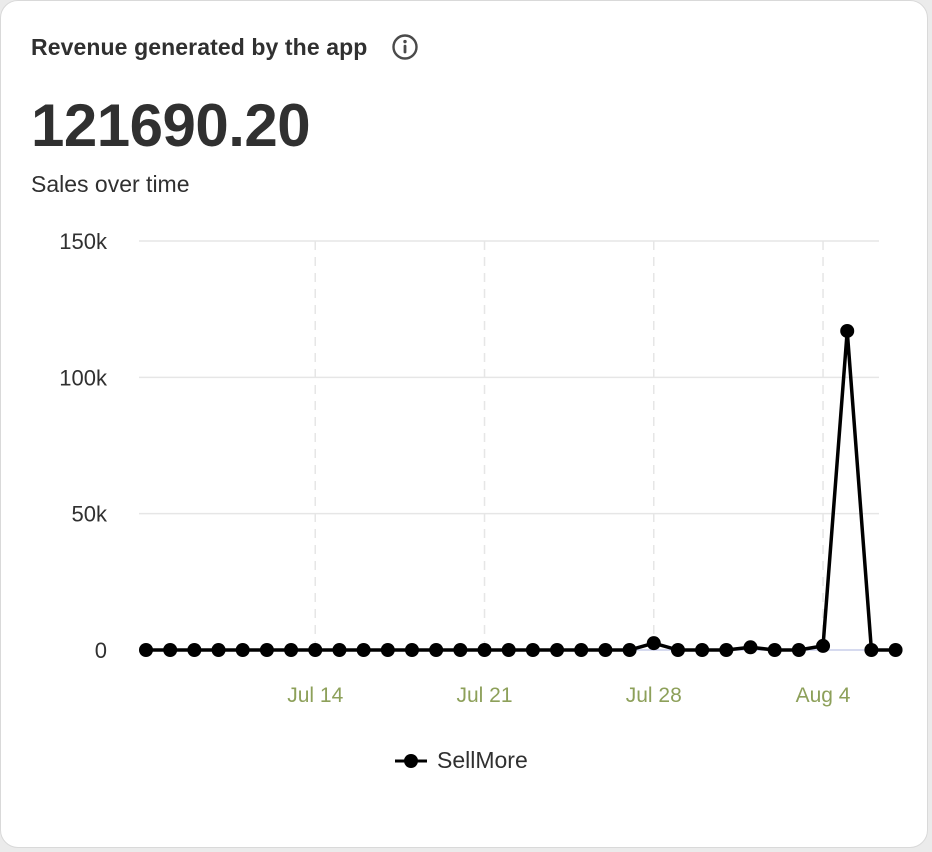  Describe the element at coordinates (171, 125) in the screenshot. I see `metric-value: 121690.20` at that location.